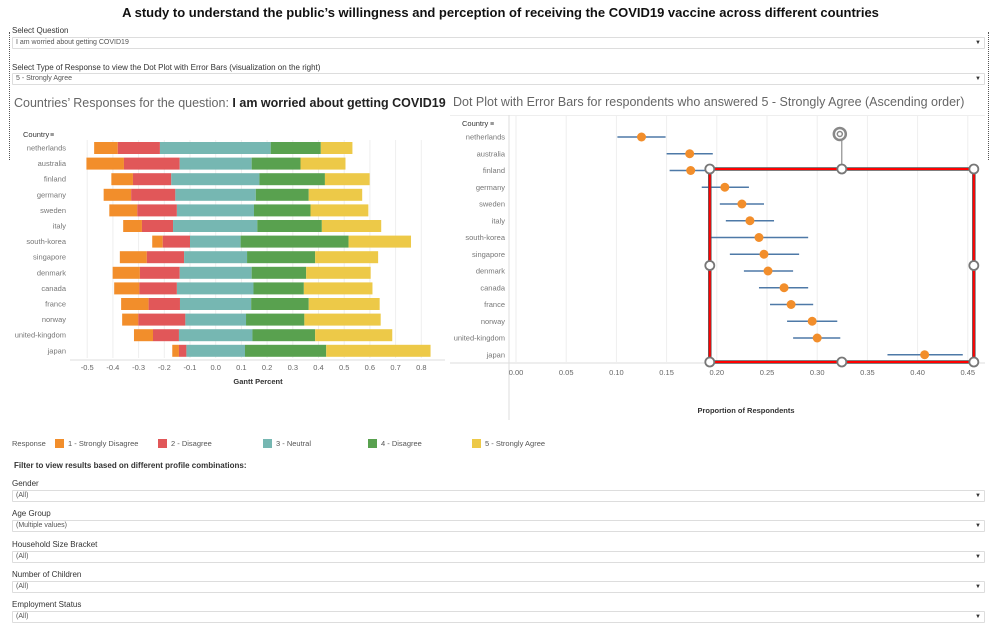 The width and height of the screenshot is (1001, 632). What do you see at coordinates (498, 79) in the screenshot?
I see `response-select: 5 - Strongly Agree ▼` at bounding box center [498, 79].